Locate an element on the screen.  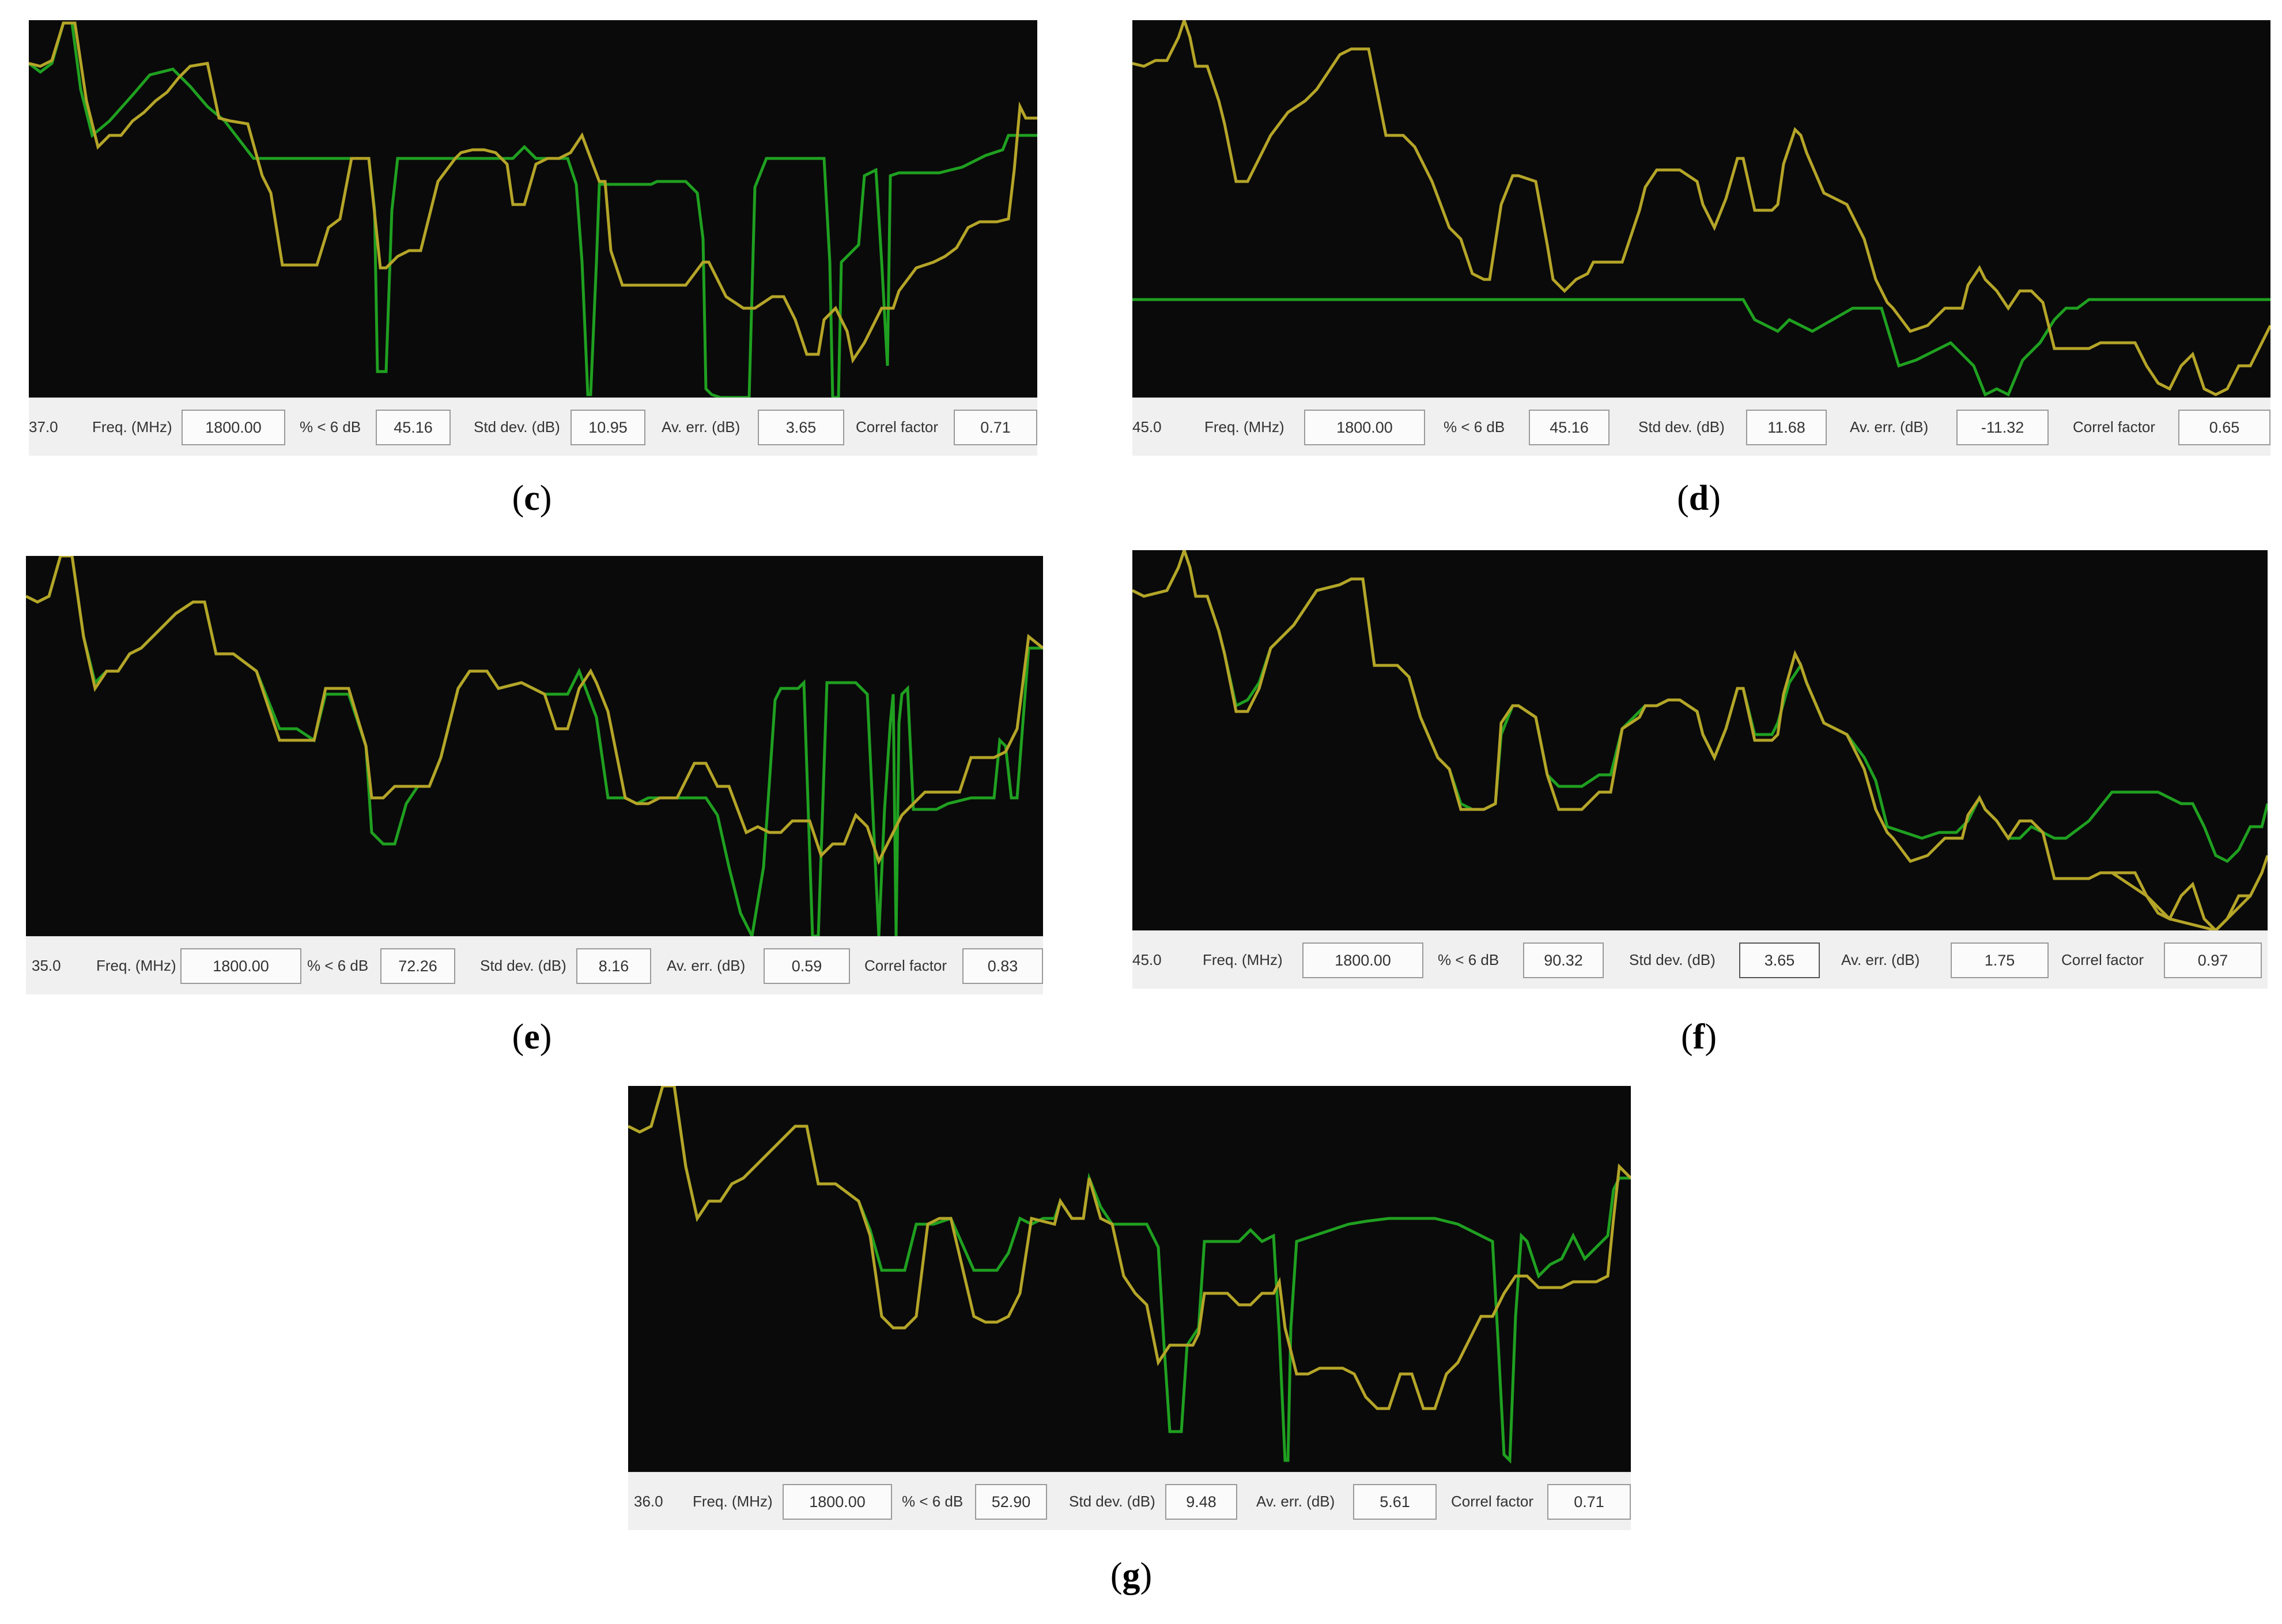
caption-d: (d) is located at coordinates (1699, 498).